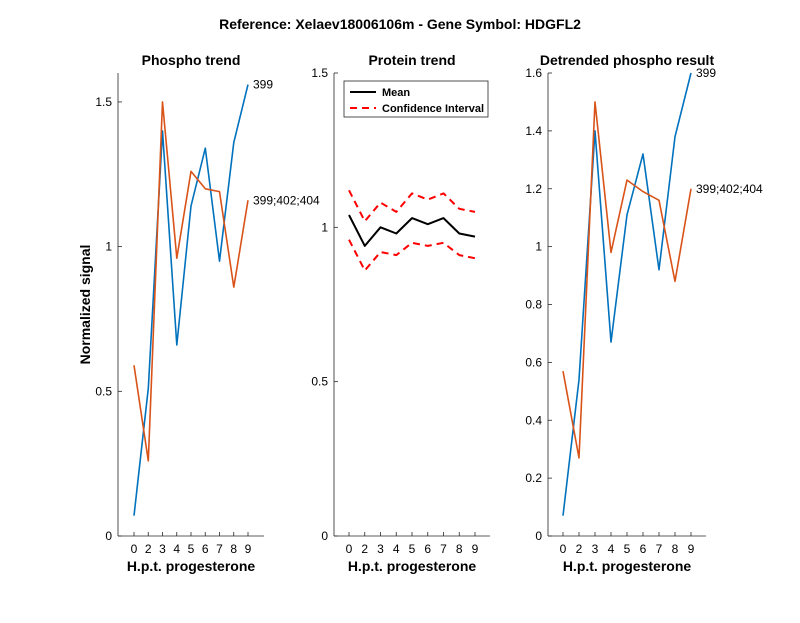  I want to click on panel-title: Protein trend, so click(411, 60).